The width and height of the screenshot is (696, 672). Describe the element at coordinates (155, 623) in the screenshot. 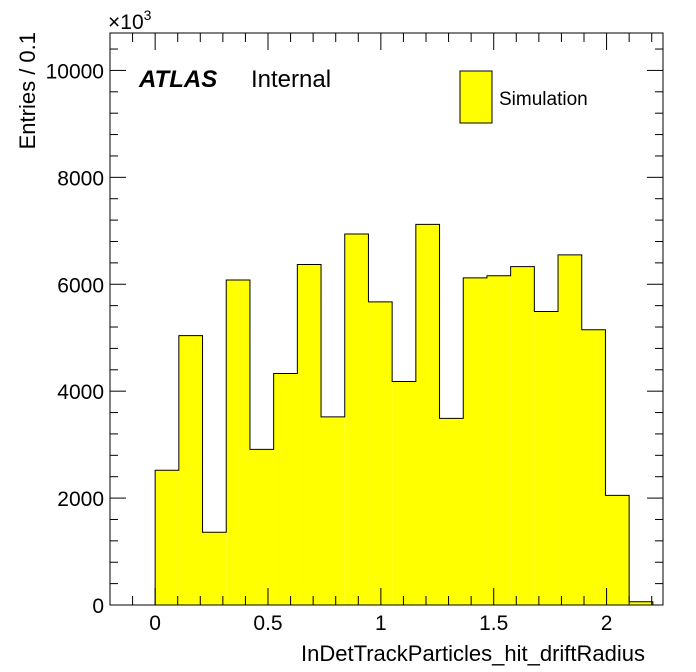

I see `x-tick-label: 0` at that location.